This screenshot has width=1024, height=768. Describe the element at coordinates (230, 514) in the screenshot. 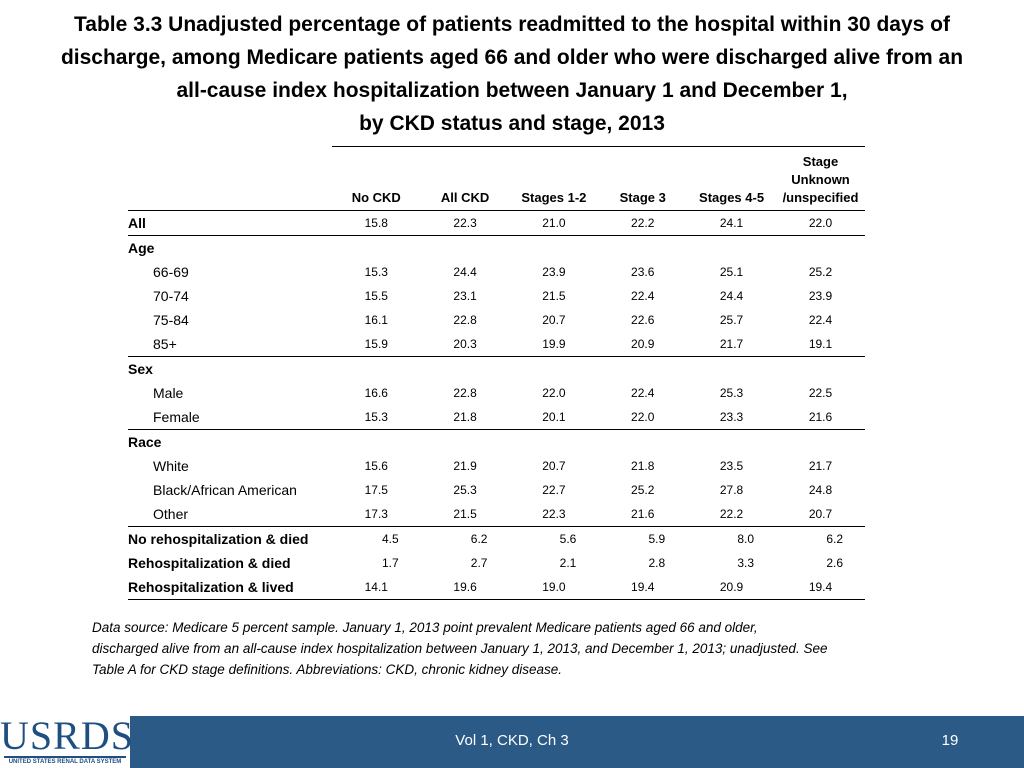

I see `row-label: Other` at that location.